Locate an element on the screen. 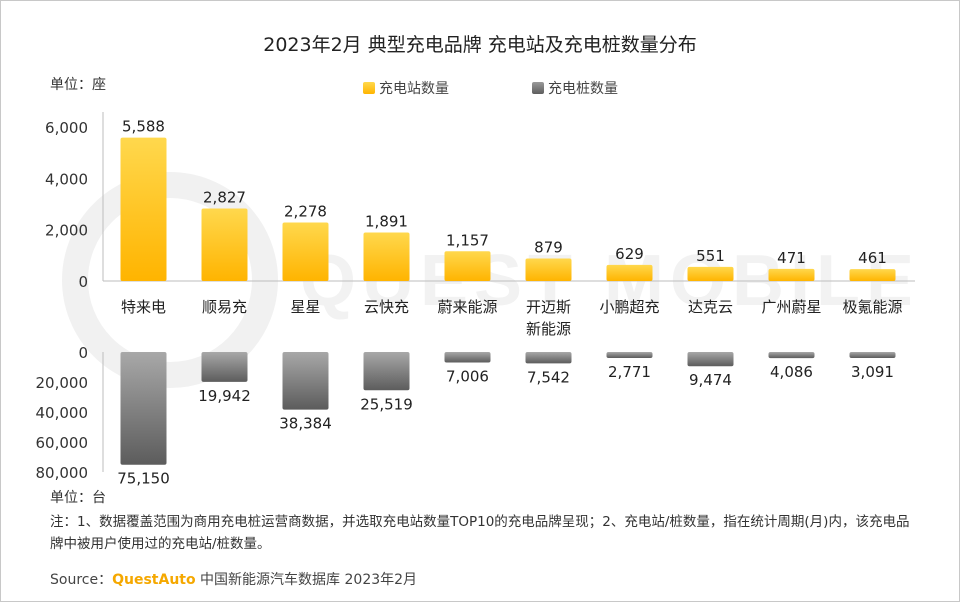 The image size is (960, 602). bottom-y-tick-label: 0 is located at coordinates (83, 353).